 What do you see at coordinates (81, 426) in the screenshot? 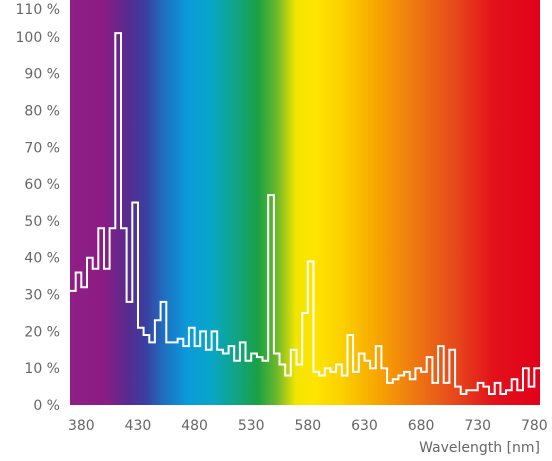
I see `x-tick-label: 380` at bounding box center [81, 426].